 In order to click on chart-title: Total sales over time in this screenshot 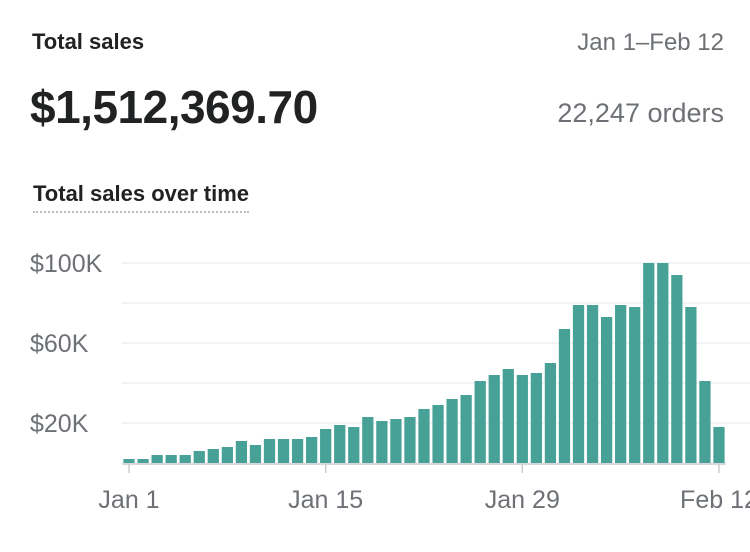, I will do `click(141, 197)`.